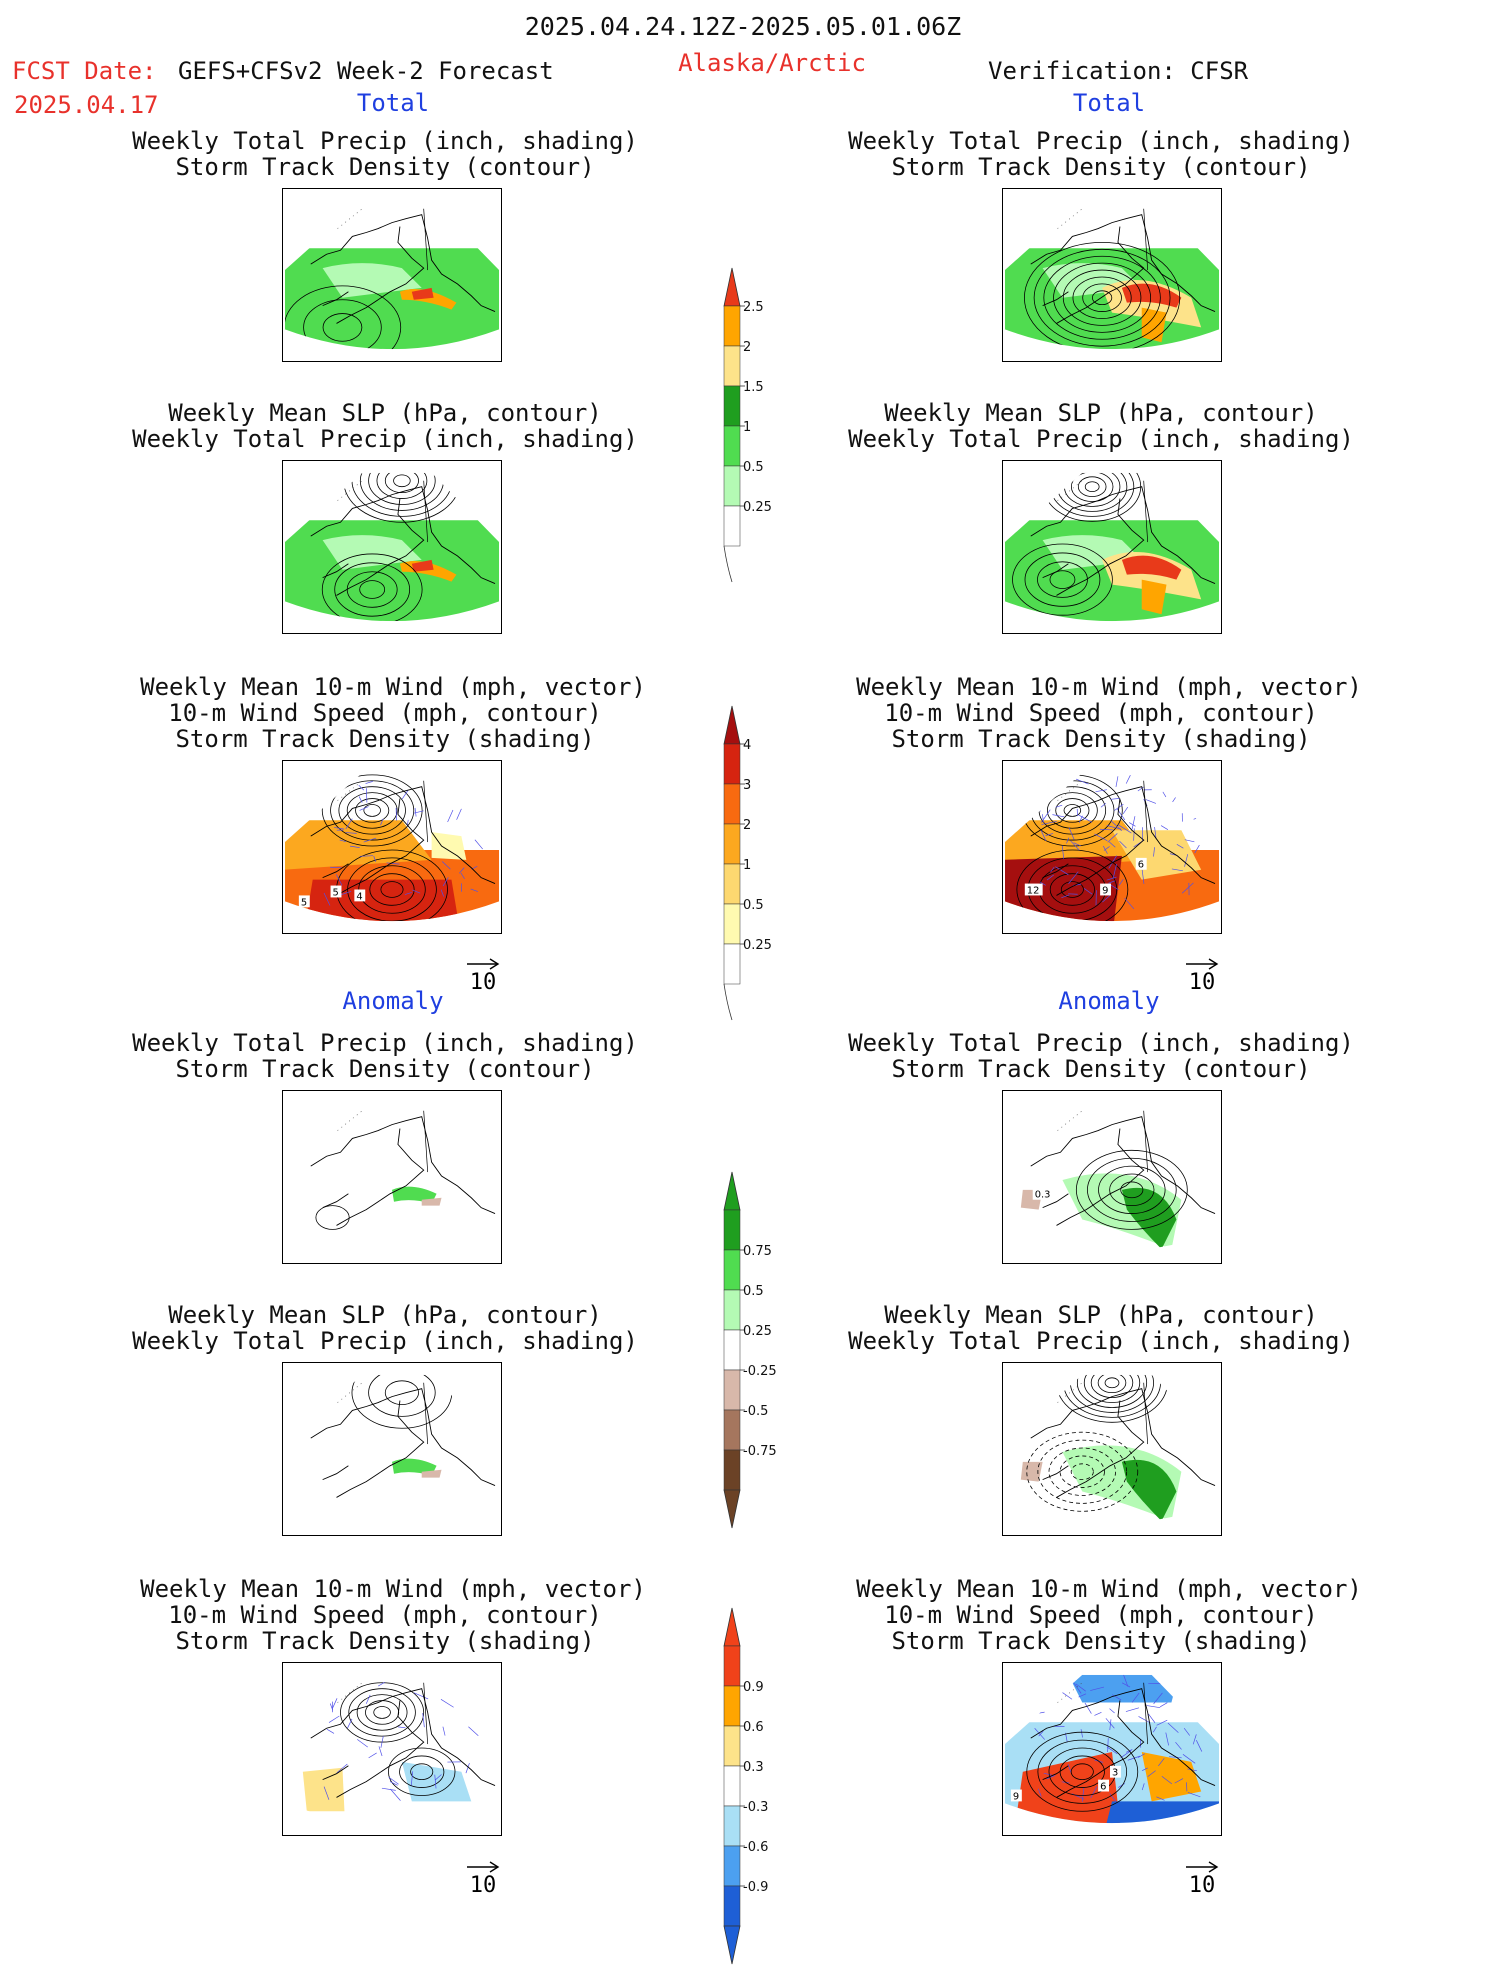 The image size is (1487, 1968). I want to click on contour-label: 4, so click(359, 896).